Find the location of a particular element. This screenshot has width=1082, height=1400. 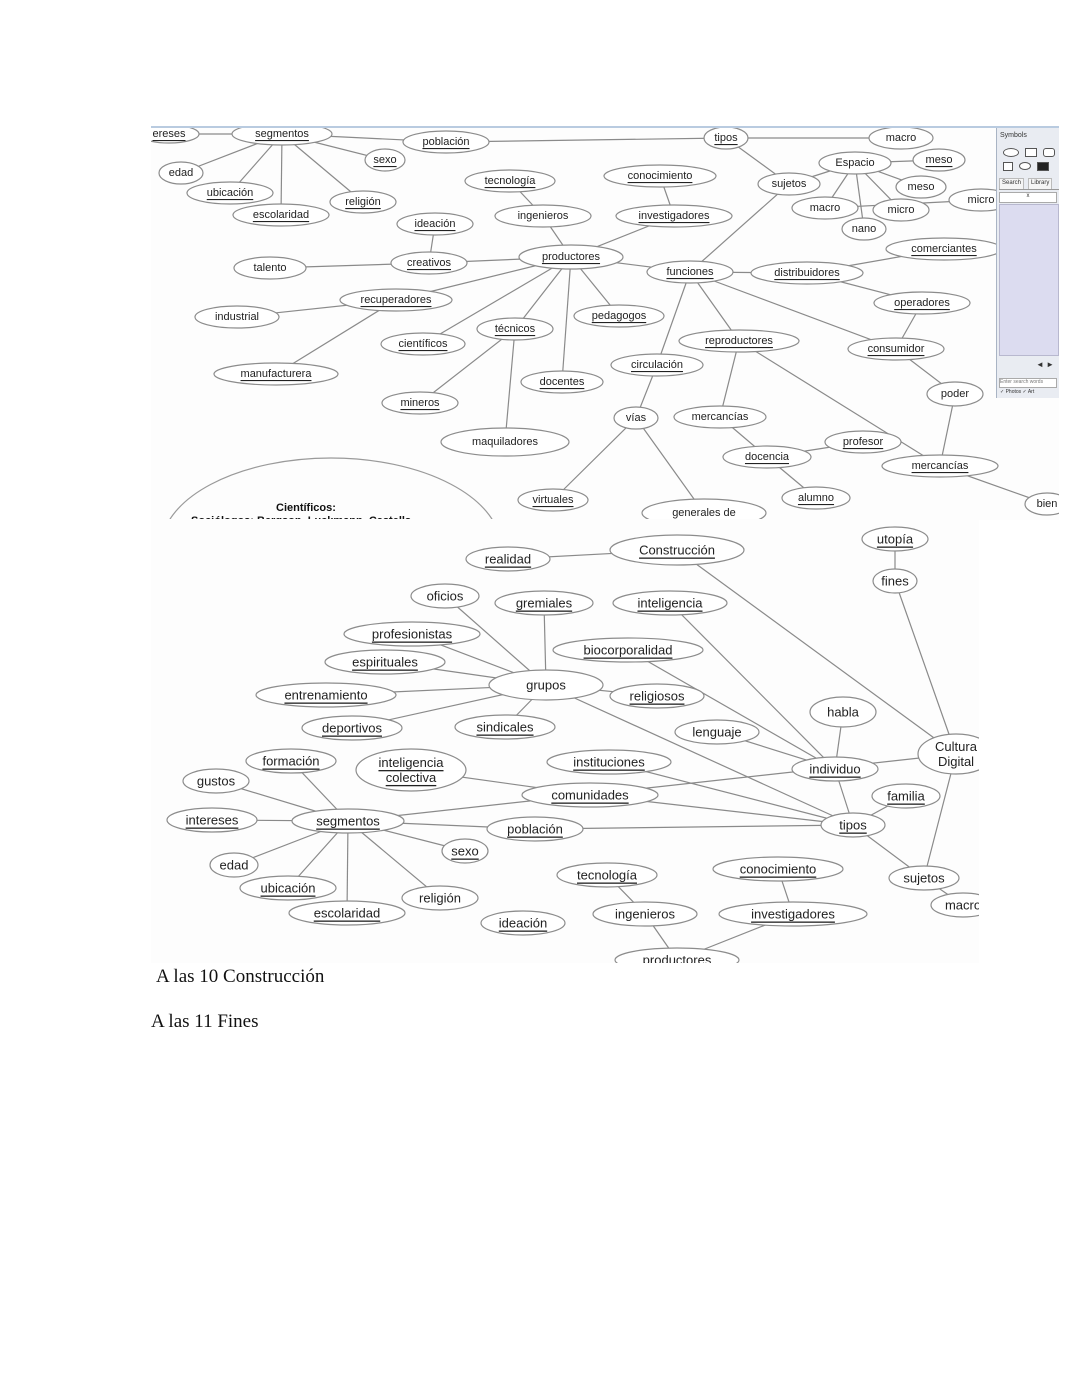

square-shape-icon is located at coordinates (1008, 166).